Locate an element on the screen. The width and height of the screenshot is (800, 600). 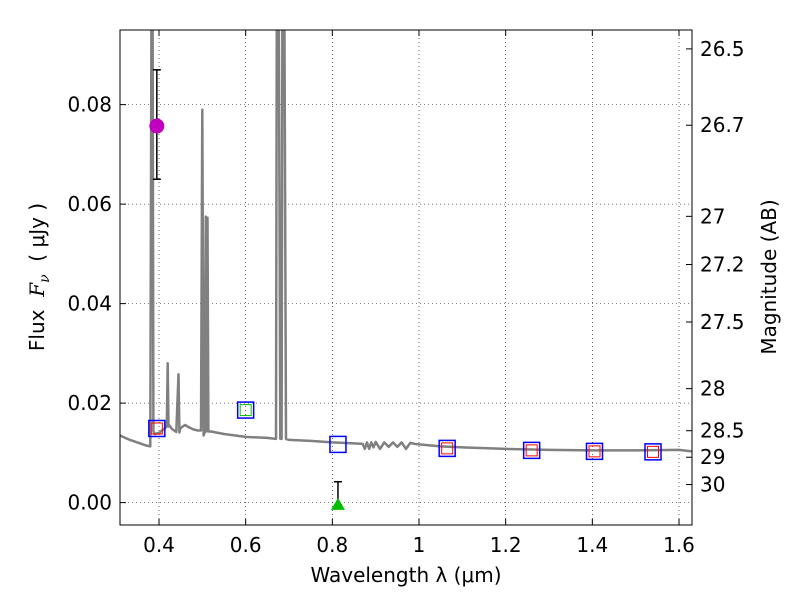
y-tick-label: 0.08 is located at coordinates (89, 105).